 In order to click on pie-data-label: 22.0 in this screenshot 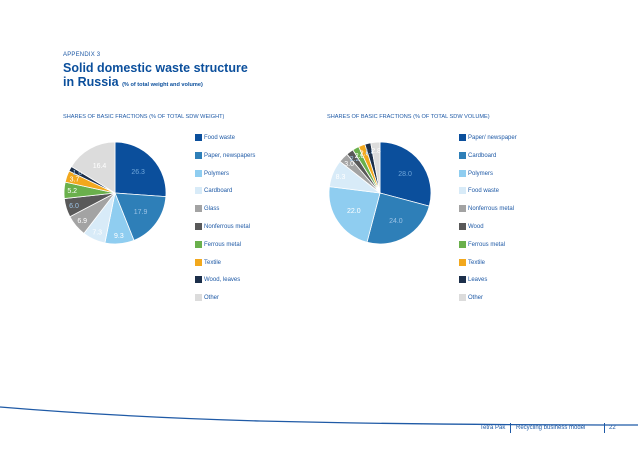, I will do `click(354, 211)`.